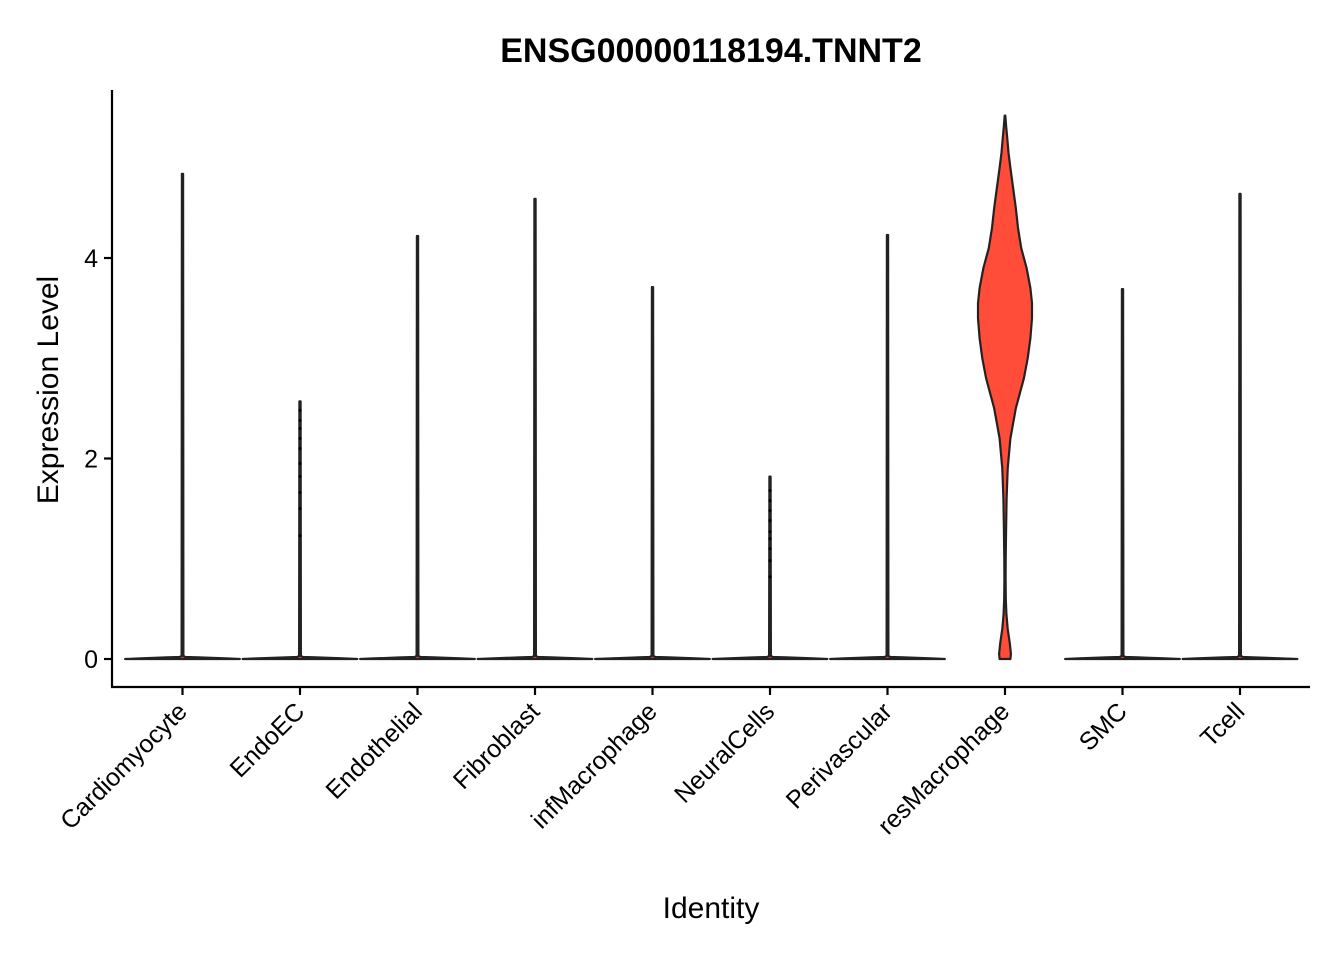 This screenshot has height=960, width=1344. I want to click on x-tick-label: Perivascular, so click(839, 755).